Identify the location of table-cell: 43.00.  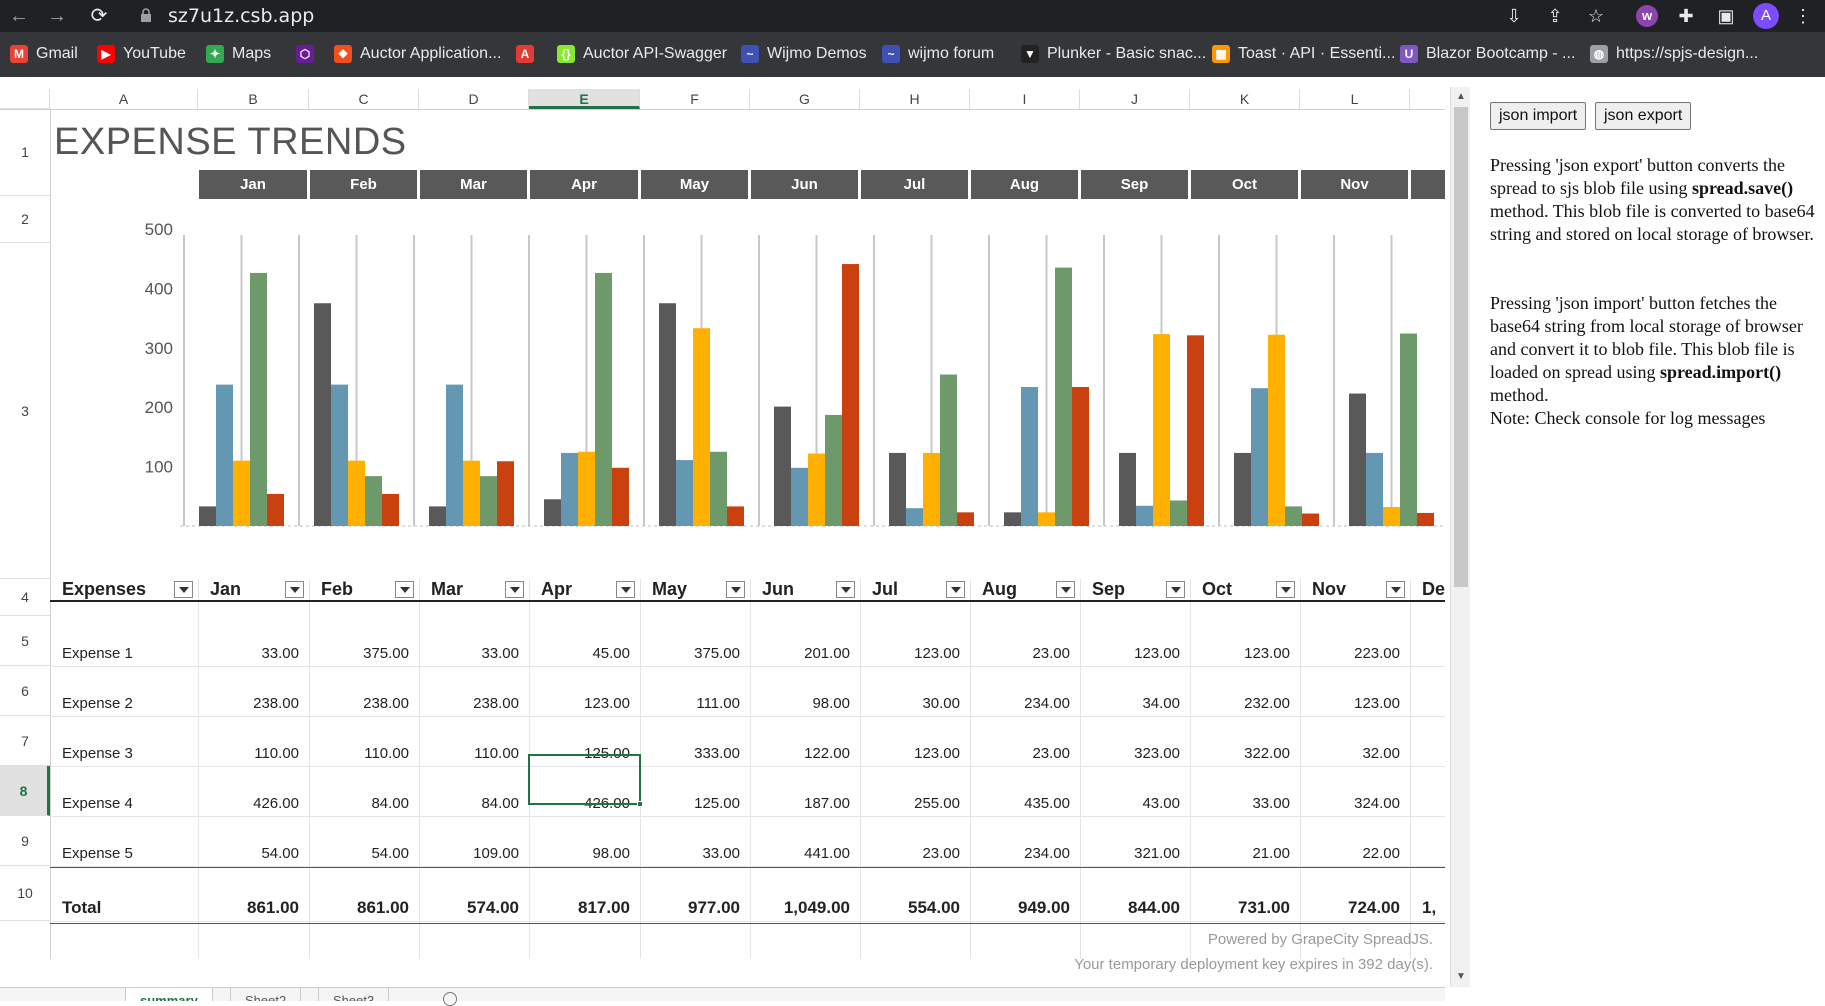
(1161, 803).